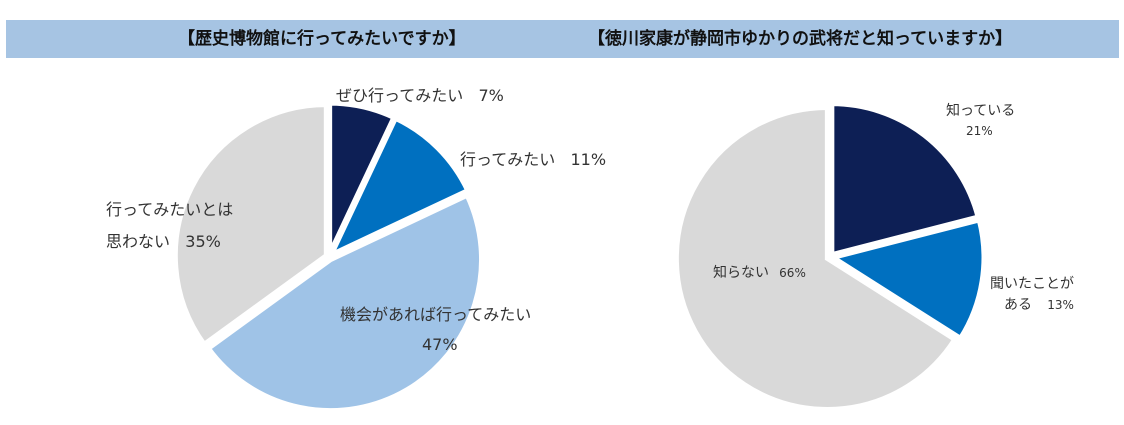 This screenshot has width=1124, height=425. Describe the element at coordinates (562, 39) in the screenshot. I see `title-band` at that location.